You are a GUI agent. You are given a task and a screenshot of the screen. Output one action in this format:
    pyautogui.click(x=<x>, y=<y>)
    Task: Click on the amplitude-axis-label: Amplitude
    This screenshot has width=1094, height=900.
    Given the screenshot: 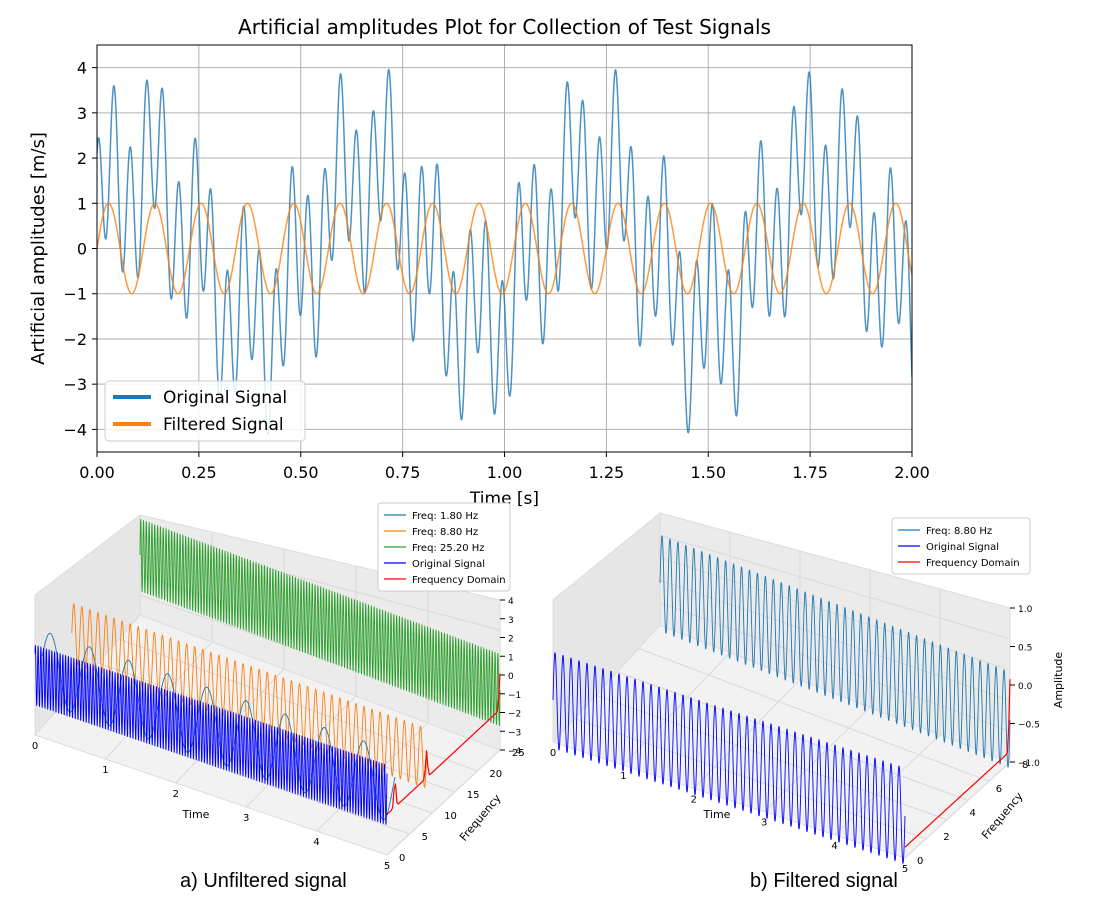 What is the action you would take?
    pyautogui.click(x=1058, y=680)
    